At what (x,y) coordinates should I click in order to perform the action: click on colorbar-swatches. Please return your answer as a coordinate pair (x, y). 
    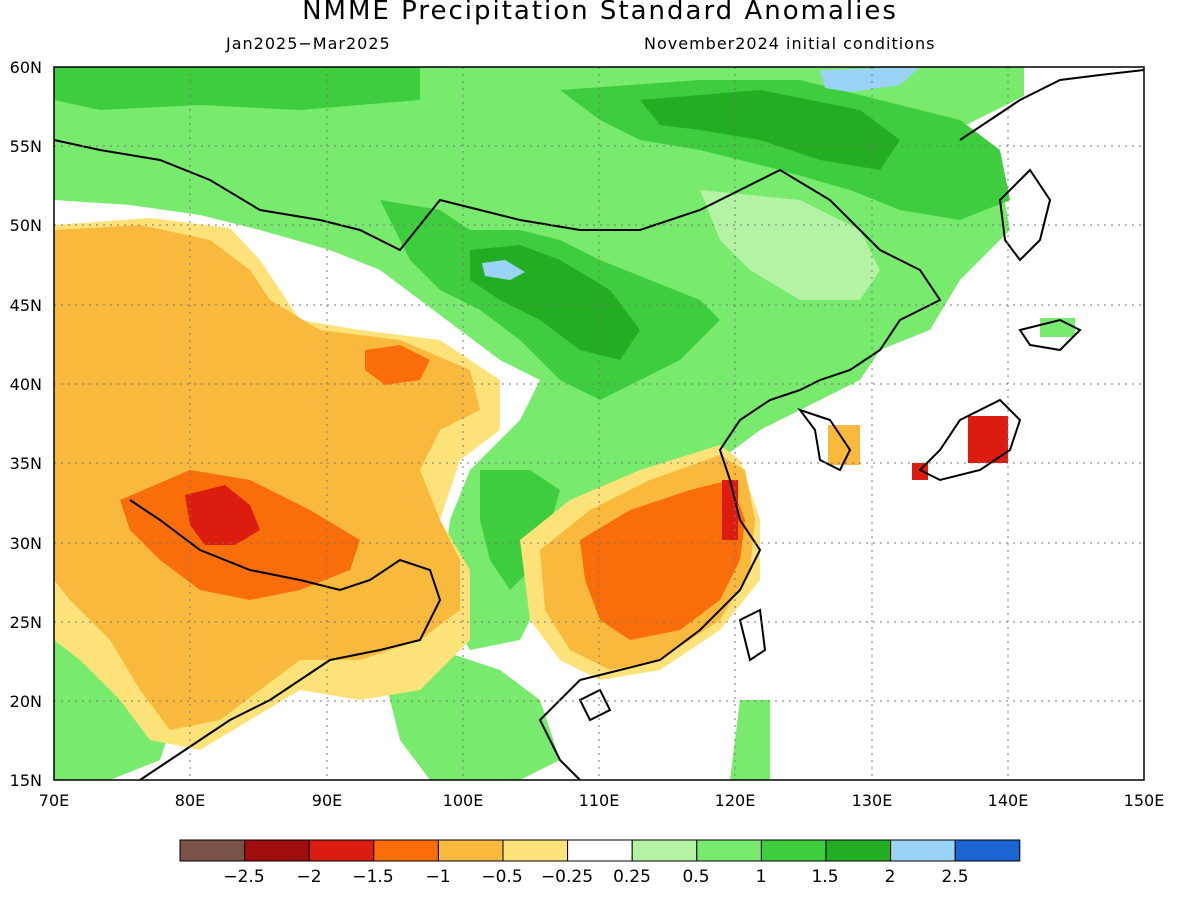
    Looking at the image, I should click on (600, 850).